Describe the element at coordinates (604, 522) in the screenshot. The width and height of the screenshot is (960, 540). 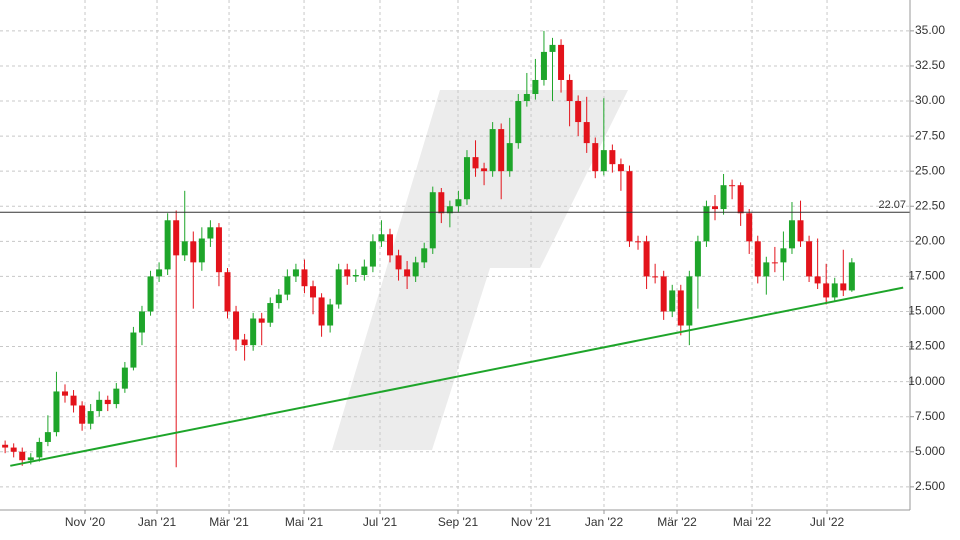
I see `x-tick-label: Jan '22` at that location.